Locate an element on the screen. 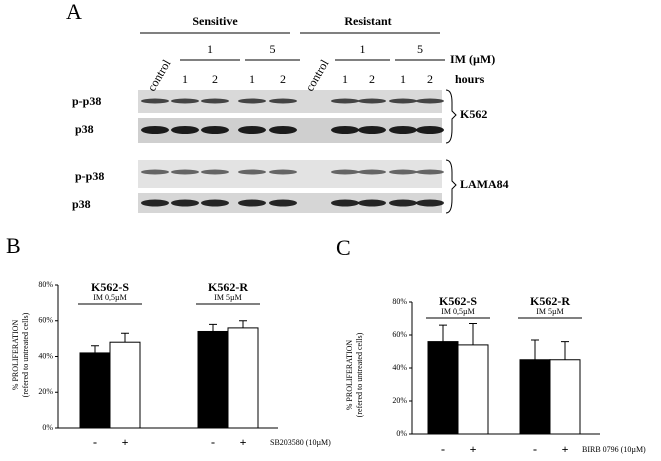 This screenshot has width=661, height=461. group-label: Sensitive is located at coordinates (215, 21).